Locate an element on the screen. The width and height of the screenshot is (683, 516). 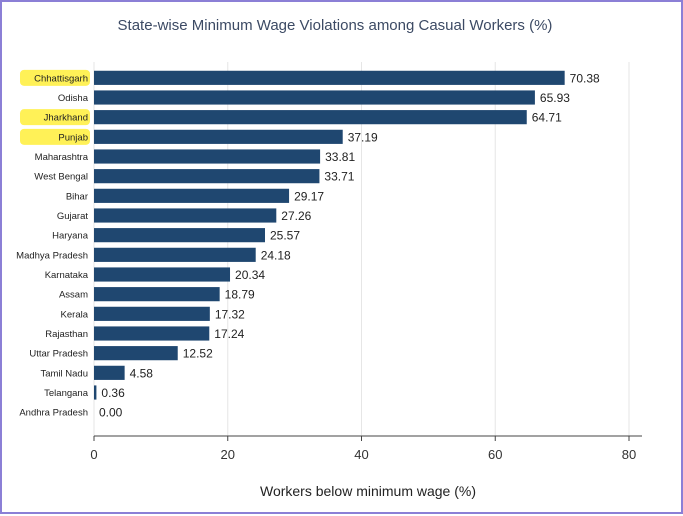
x-tick-label: 20 is located at coordinates (228, 454).